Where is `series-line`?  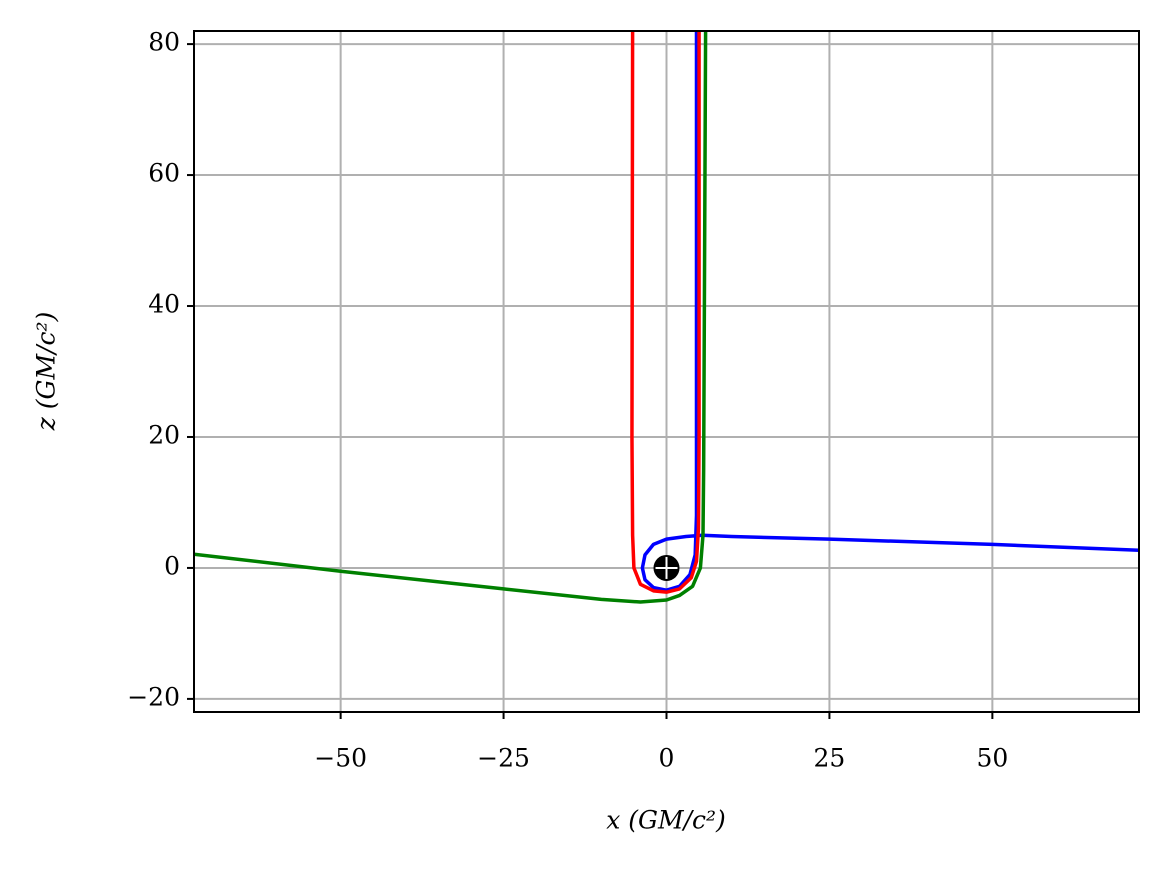 series-line is located at coordinates (665, 312).